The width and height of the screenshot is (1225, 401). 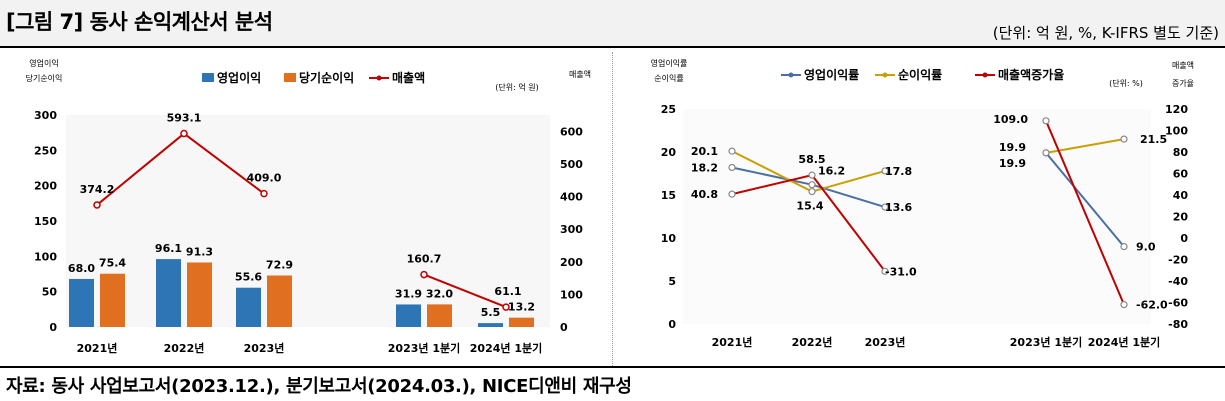 I want to click on legend-label: 매출액증가율, so click(x=1031, y=74).